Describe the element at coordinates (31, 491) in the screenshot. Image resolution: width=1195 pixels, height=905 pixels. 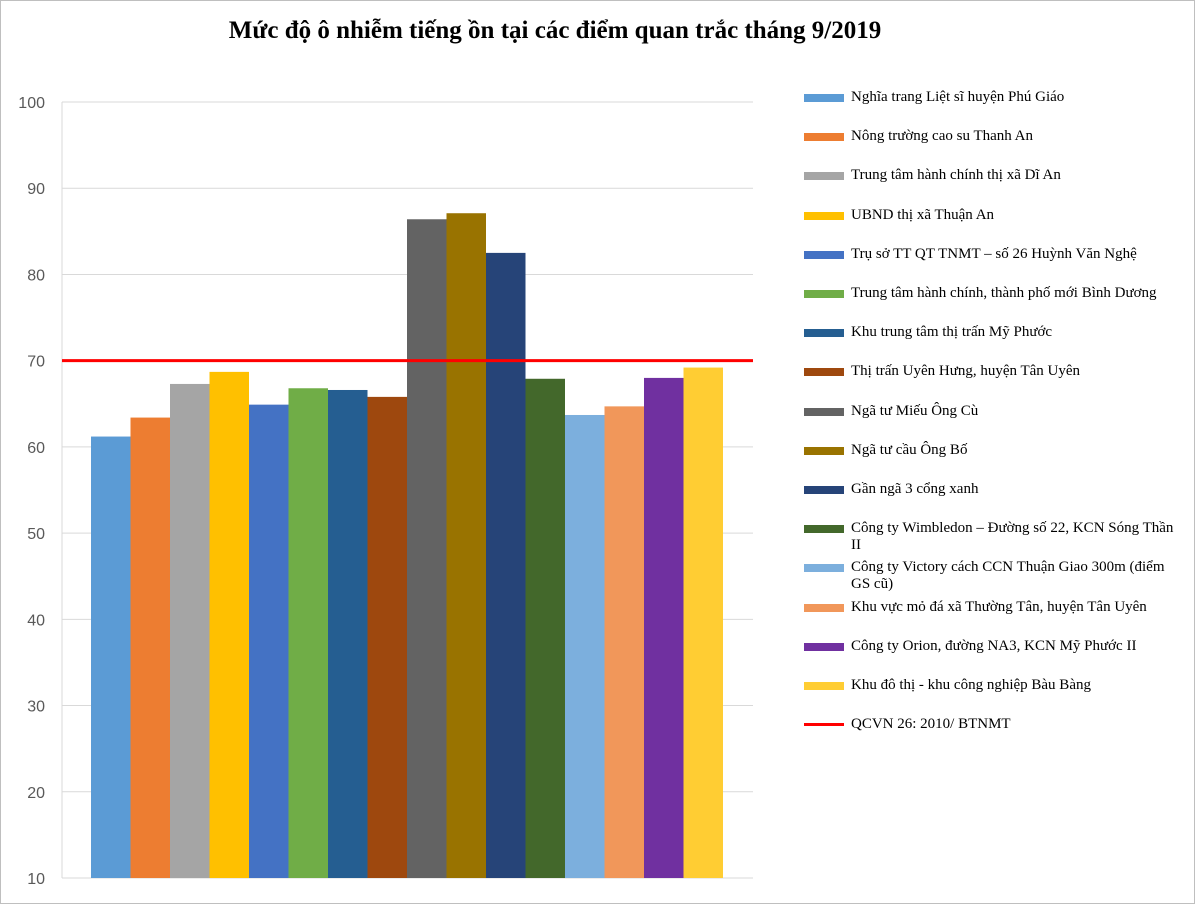
I see `y-axis-ticks: 10 20 30 40 50 60 70 80 90 100` at that location.